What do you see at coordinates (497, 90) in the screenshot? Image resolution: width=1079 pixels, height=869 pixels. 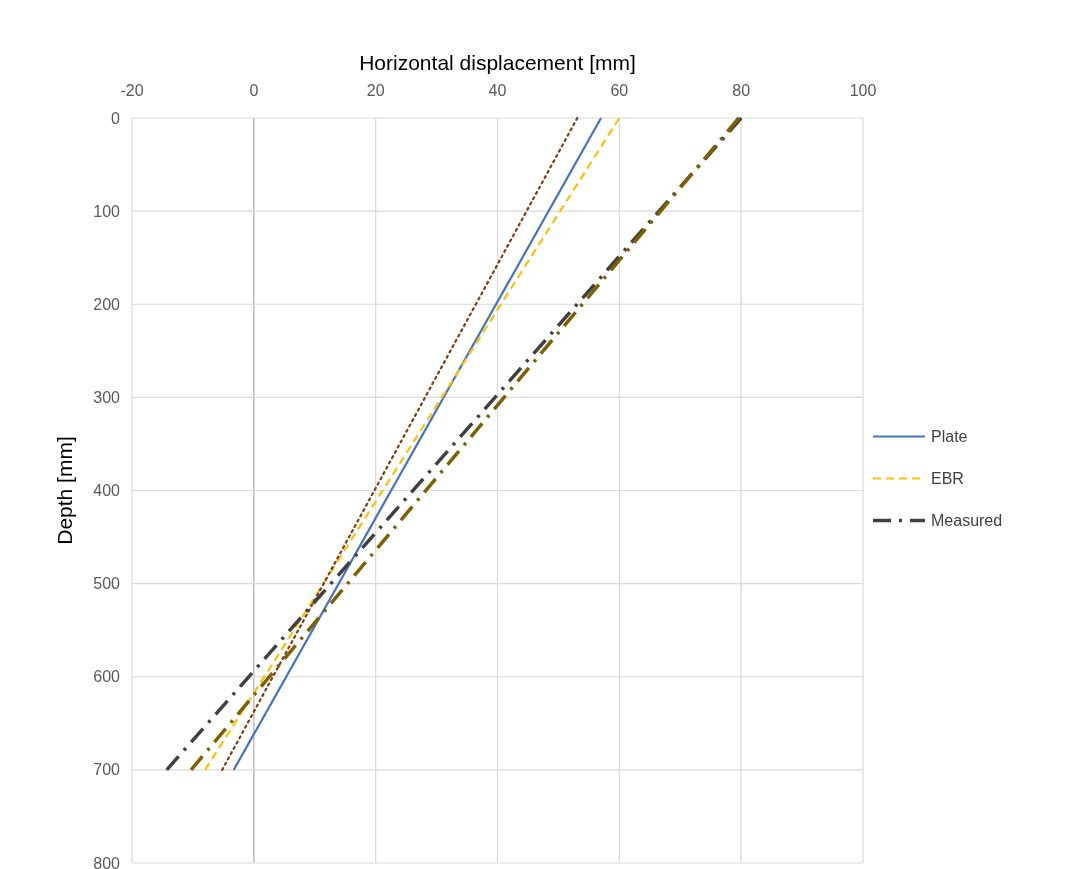 I see `x-tick-label: 40` at bounding box center [497, 90].